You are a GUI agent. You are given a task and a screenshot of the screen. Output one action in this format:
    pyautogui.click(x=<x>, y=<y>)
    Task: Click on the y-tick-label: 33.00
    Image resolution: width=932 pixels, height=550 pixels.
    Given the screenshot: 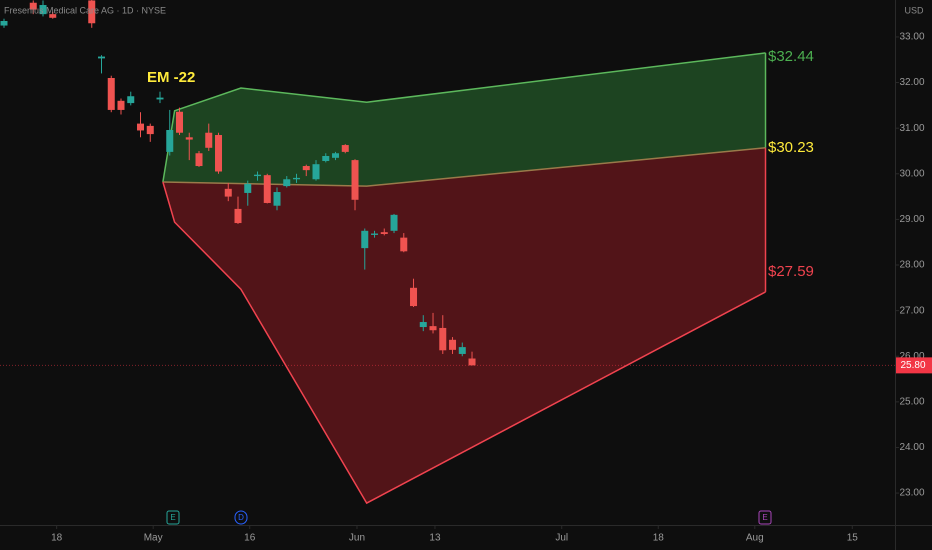 What is the action you would take?
    pyautogui.click(x=911, y=37)
    